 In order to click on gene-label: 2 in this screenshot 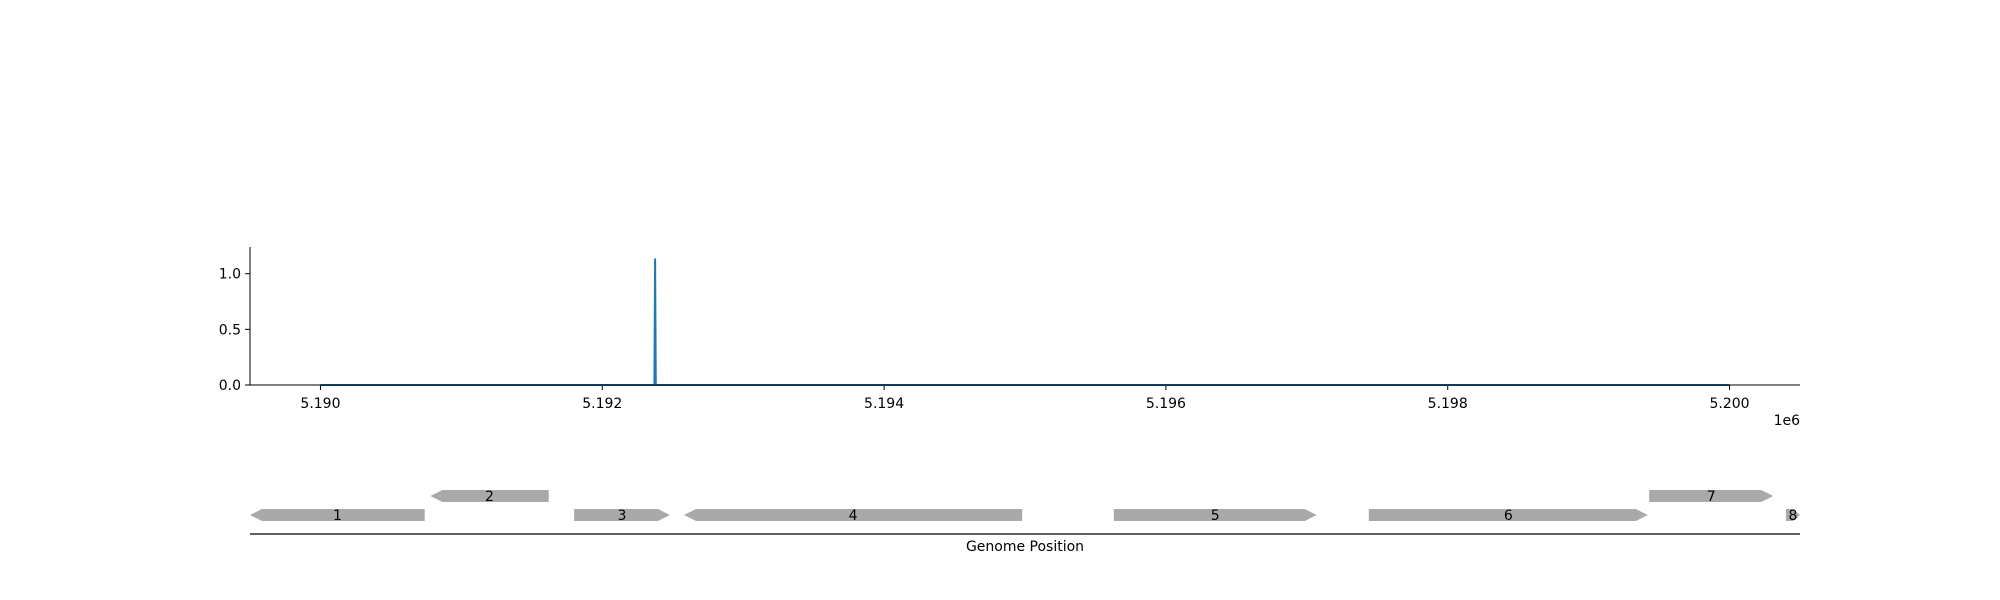, I will do `click(489, 497)`.